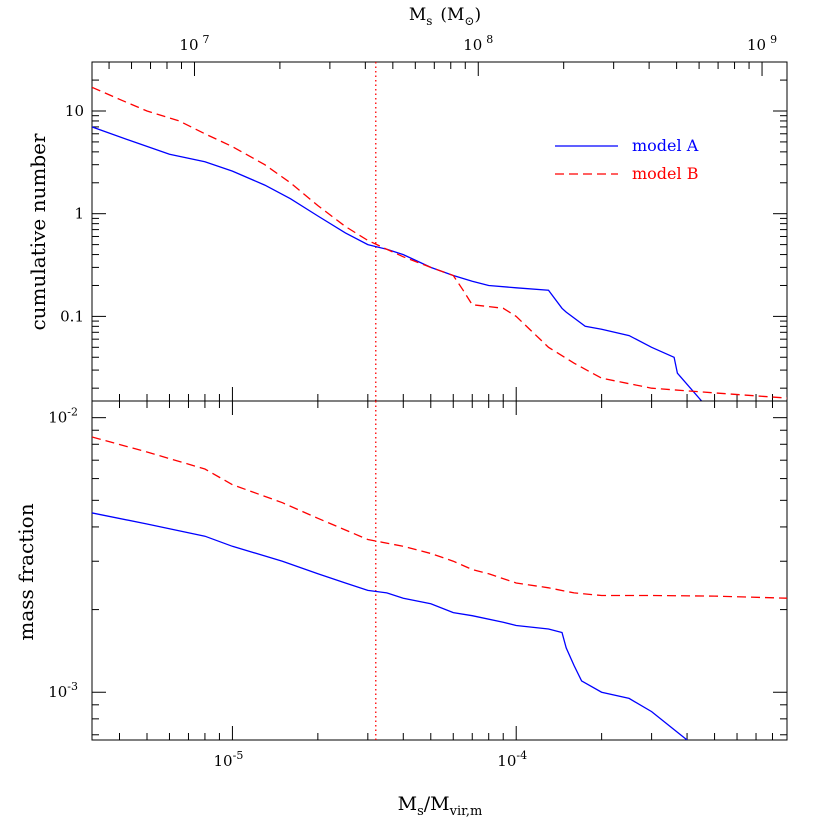  Describe the element at coordinates (627, 159) in the screenshot. I see `legend: model A model B` at that location.